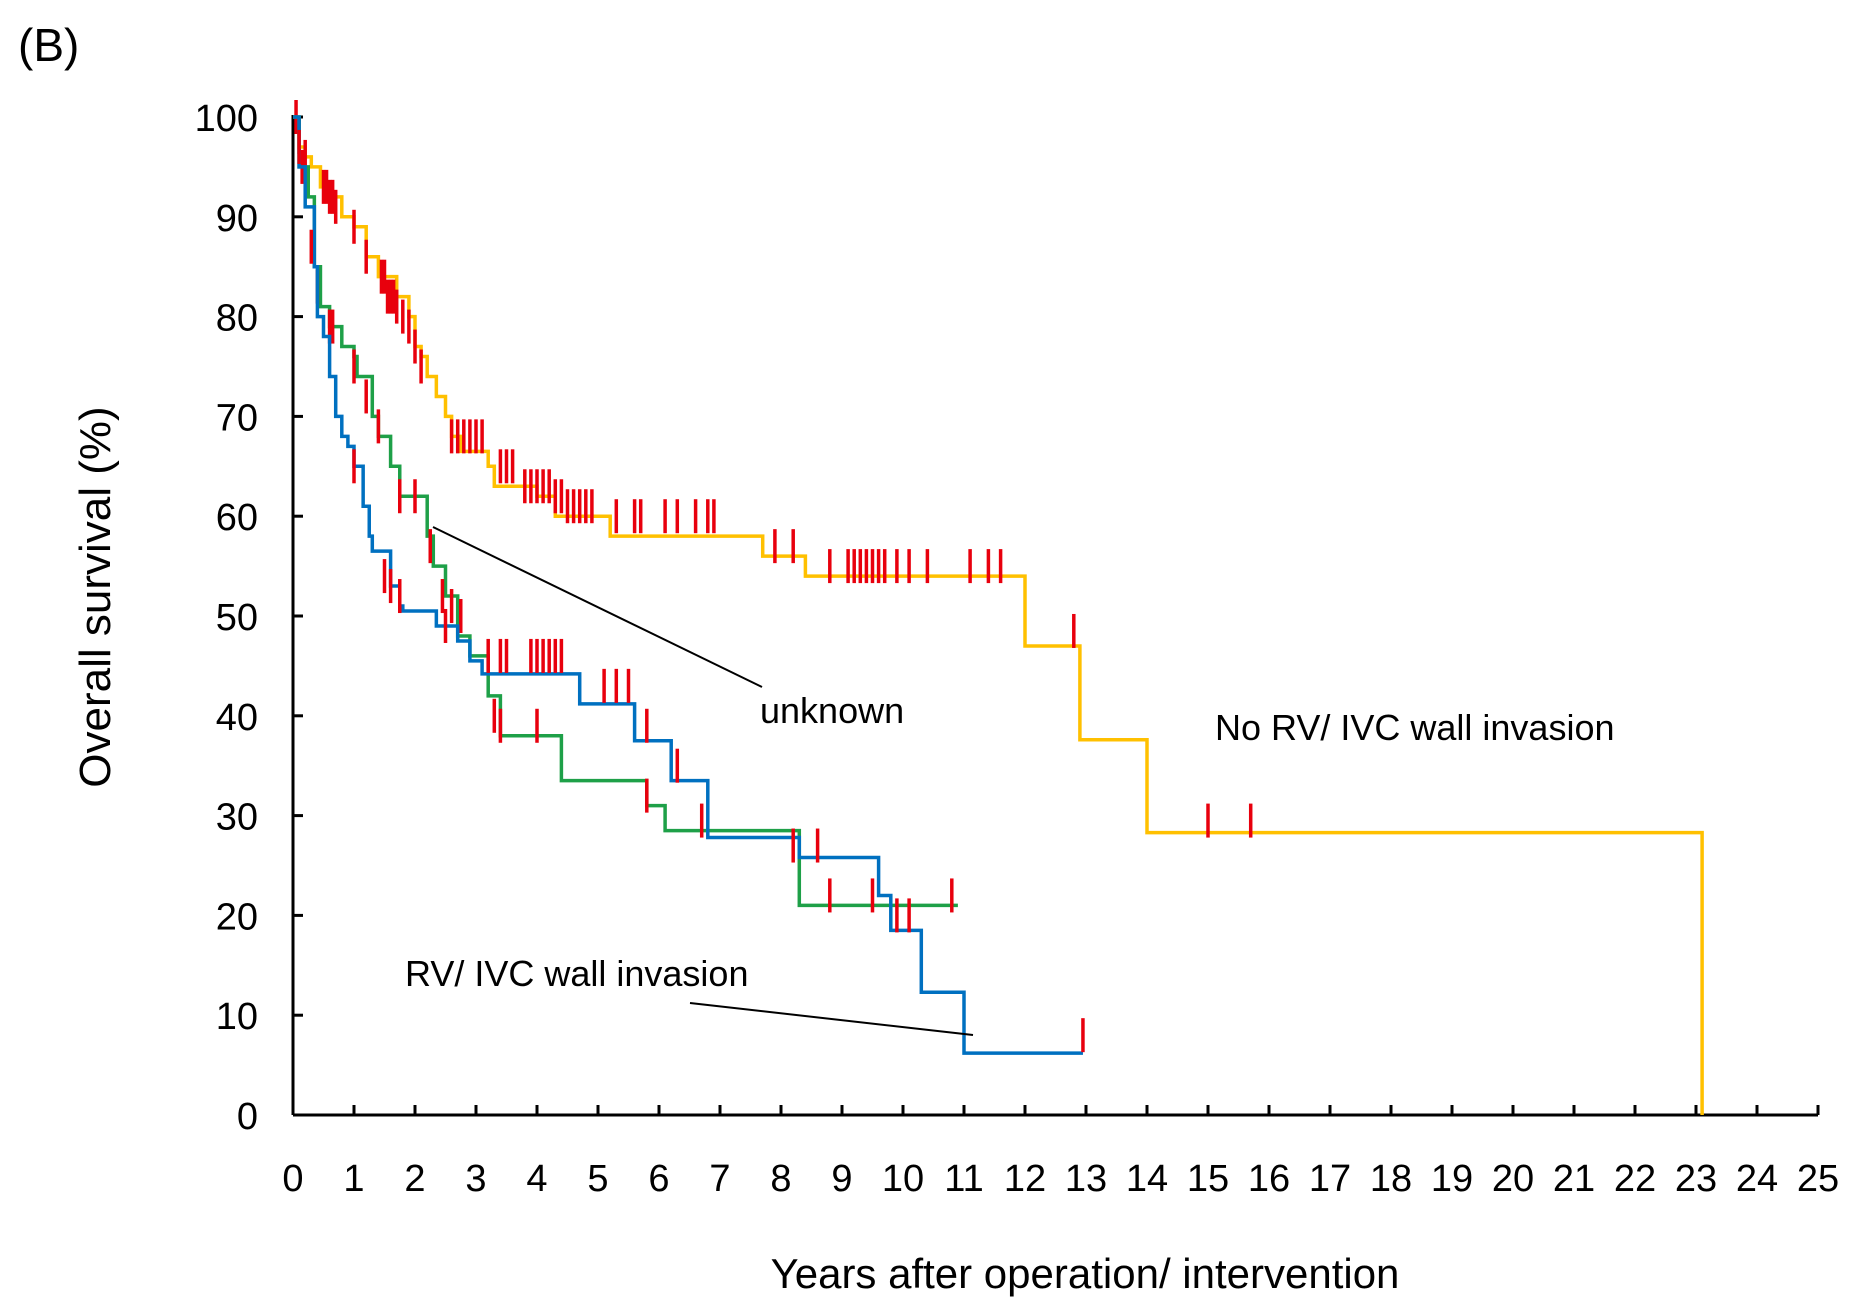  Describe the element at coordinates (49, 45) in the screenshot. I see `panel-label: (B)` at that location.